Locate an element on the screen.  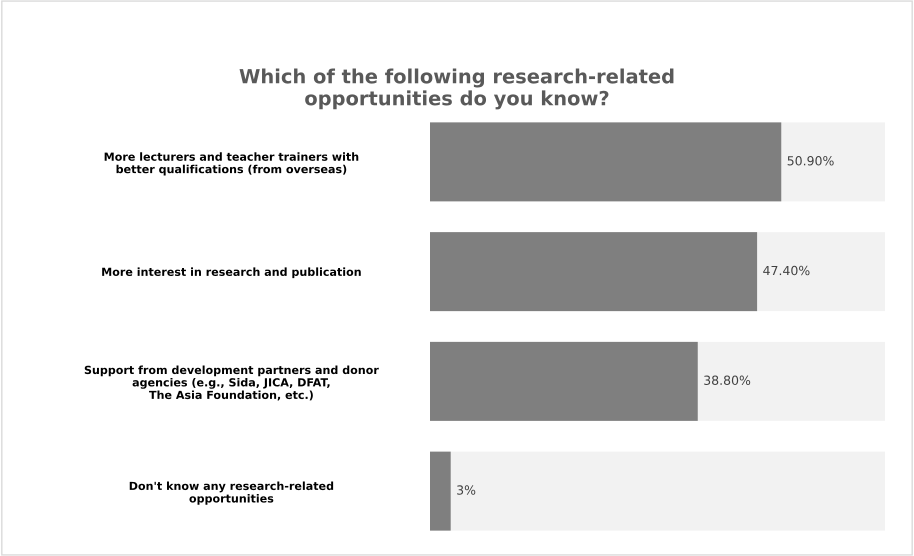
data-label: 38.80% is located at coordinates (727, 380).